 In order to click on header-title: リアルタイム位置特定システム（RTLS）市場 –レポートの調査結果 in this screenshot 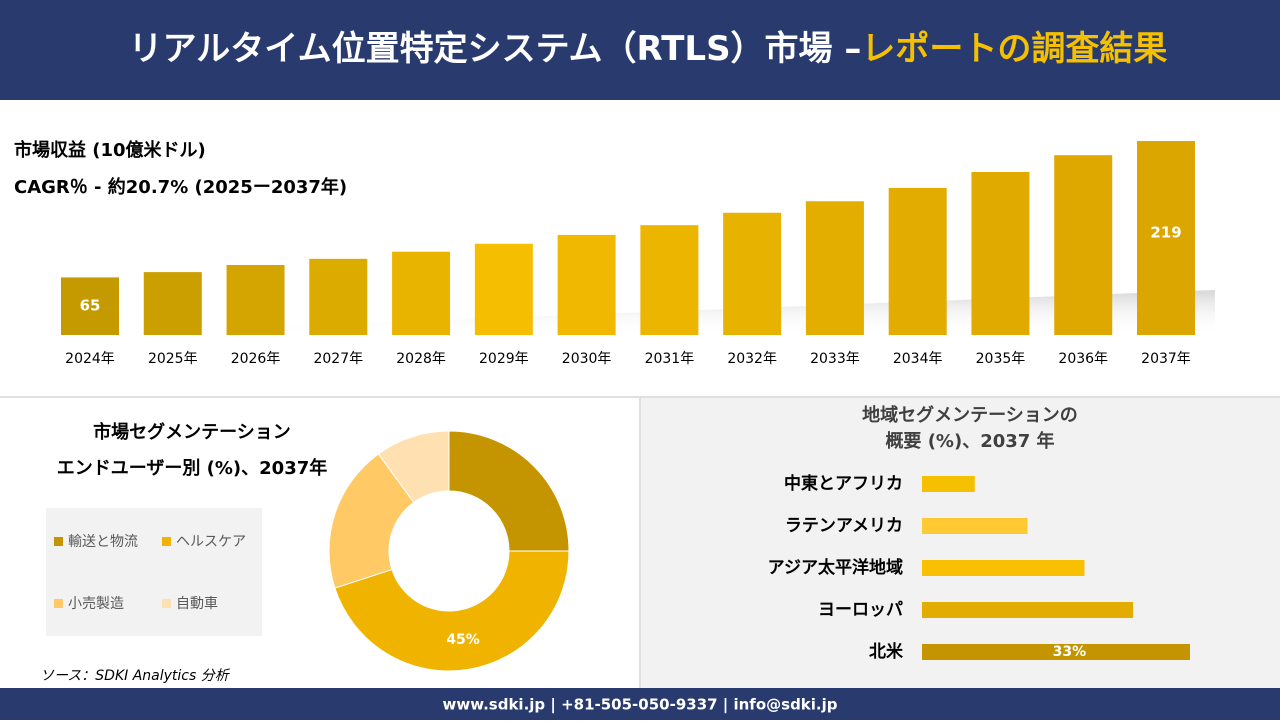, I will do `click(648, 49)`.